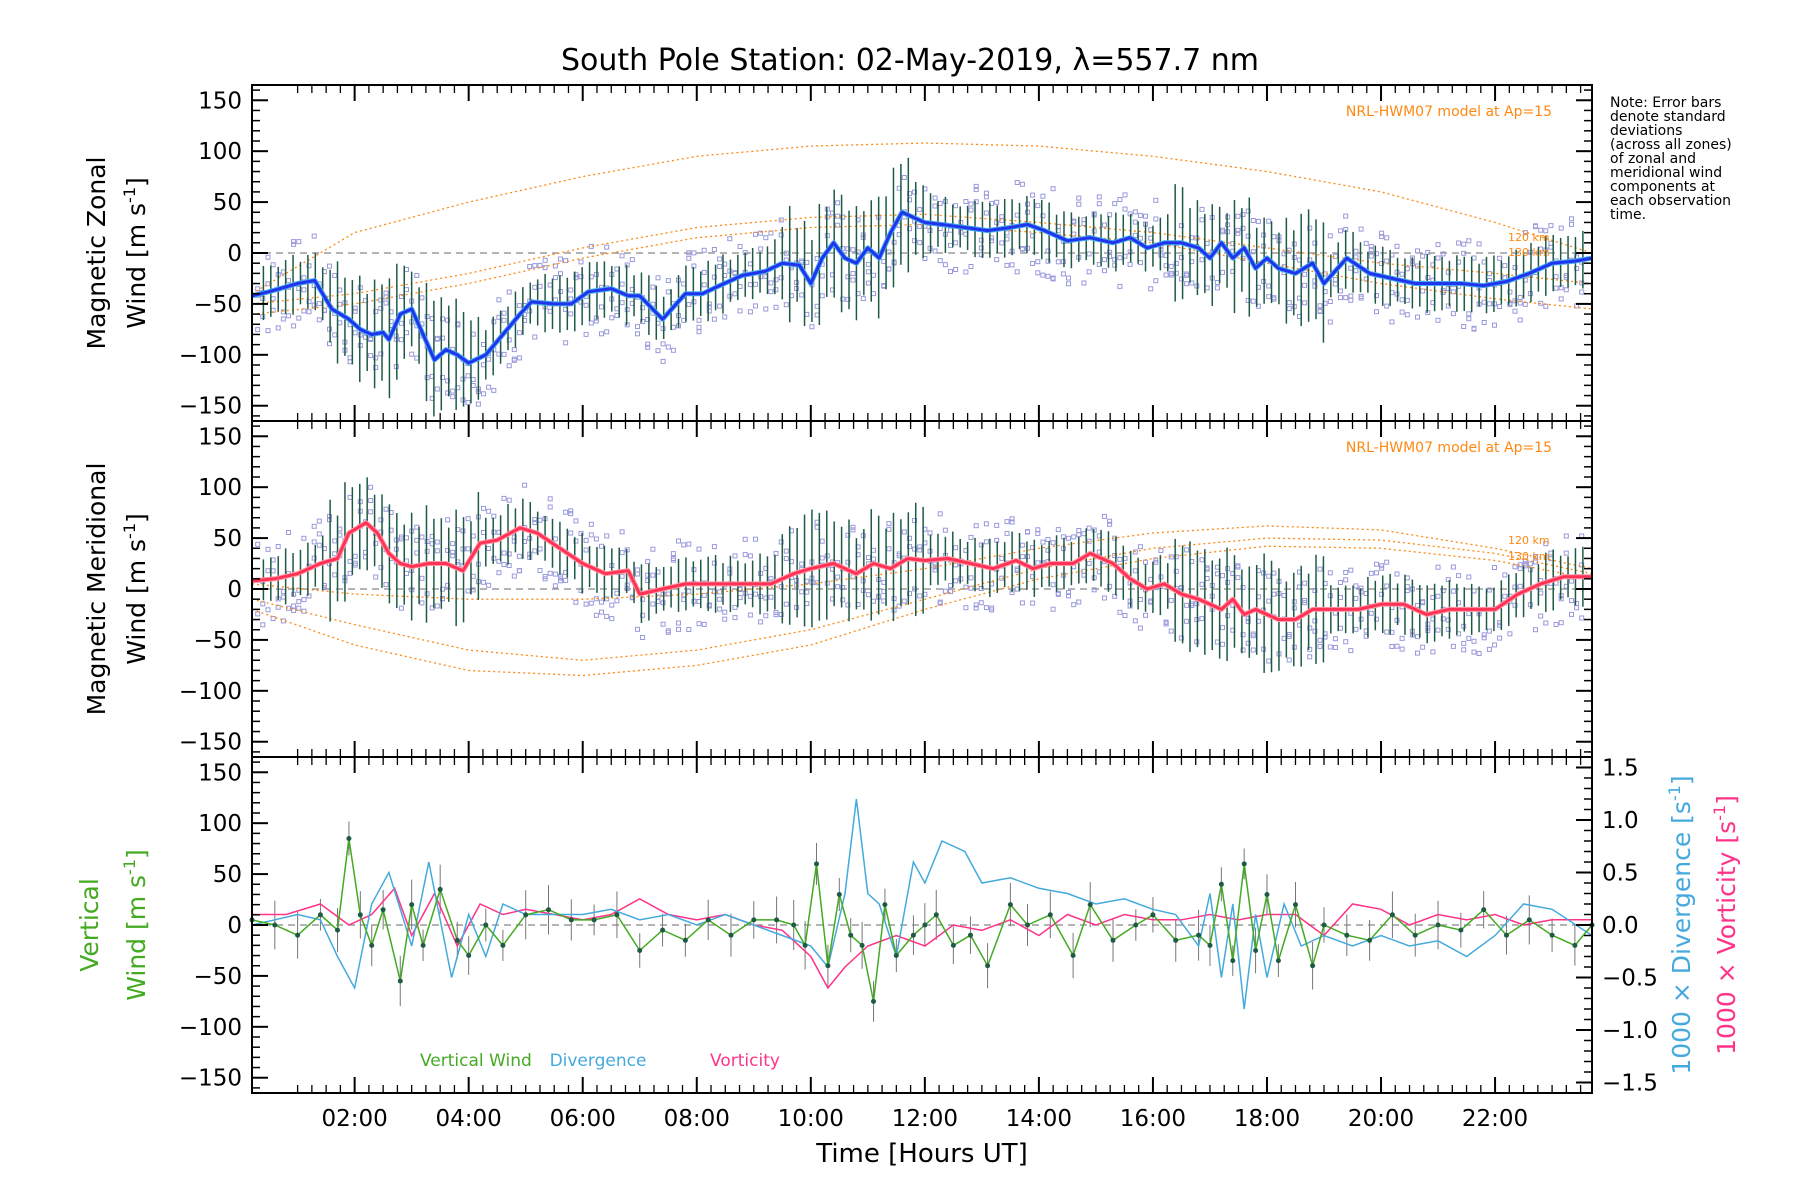 The height and width of the screenshot is (1200, 1800). Describe the element at coordinates (223, 926) in the screenshot. I see `vertical-y-ticks: 150 100 50 0 −50 −100 −150` at that location.